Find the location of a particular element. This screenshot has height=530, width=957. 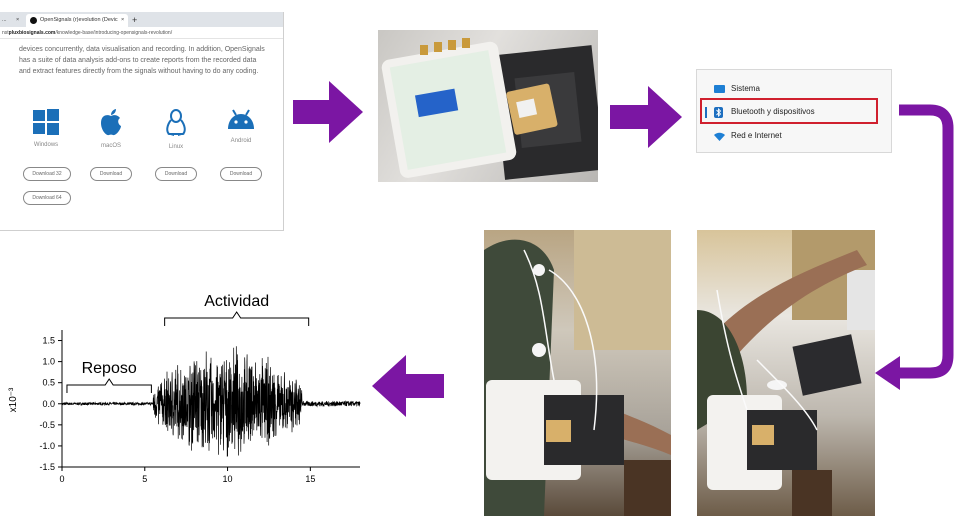

windows-icon is located at coordinates (46, 122).